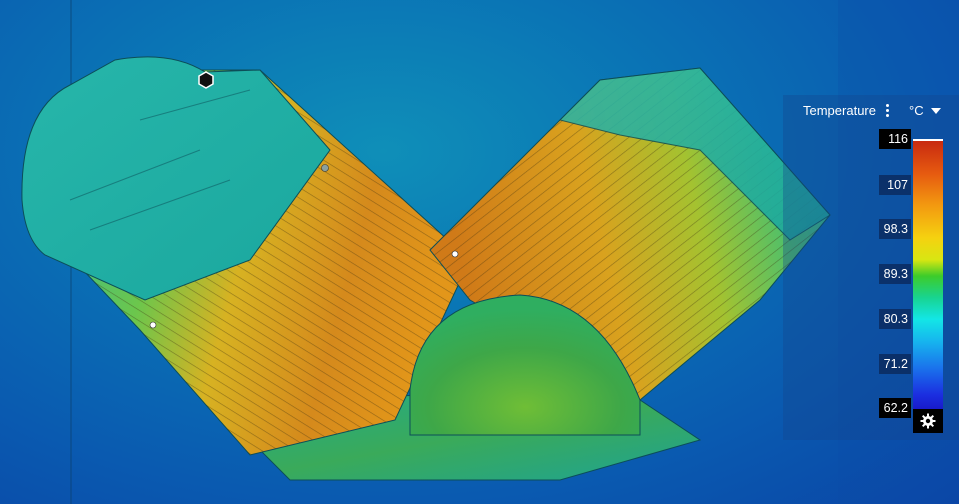  What do you see at coordinates (927, 110) in the screenshot?
I see `unit-dropdown: °C` at bounding box center [927, 110].